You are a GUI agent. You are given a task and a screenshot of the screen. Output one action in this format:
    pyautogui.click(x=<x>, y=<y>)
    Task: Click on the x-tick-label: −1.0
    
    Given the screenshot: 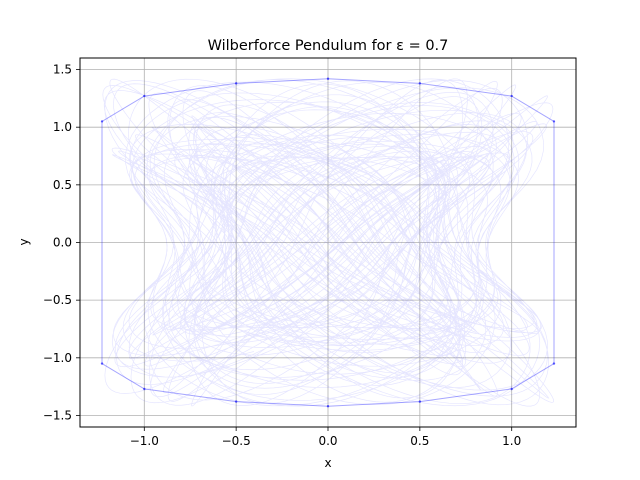 What is the action you would take?
    pyautogui.click(x=144, y=441)
    